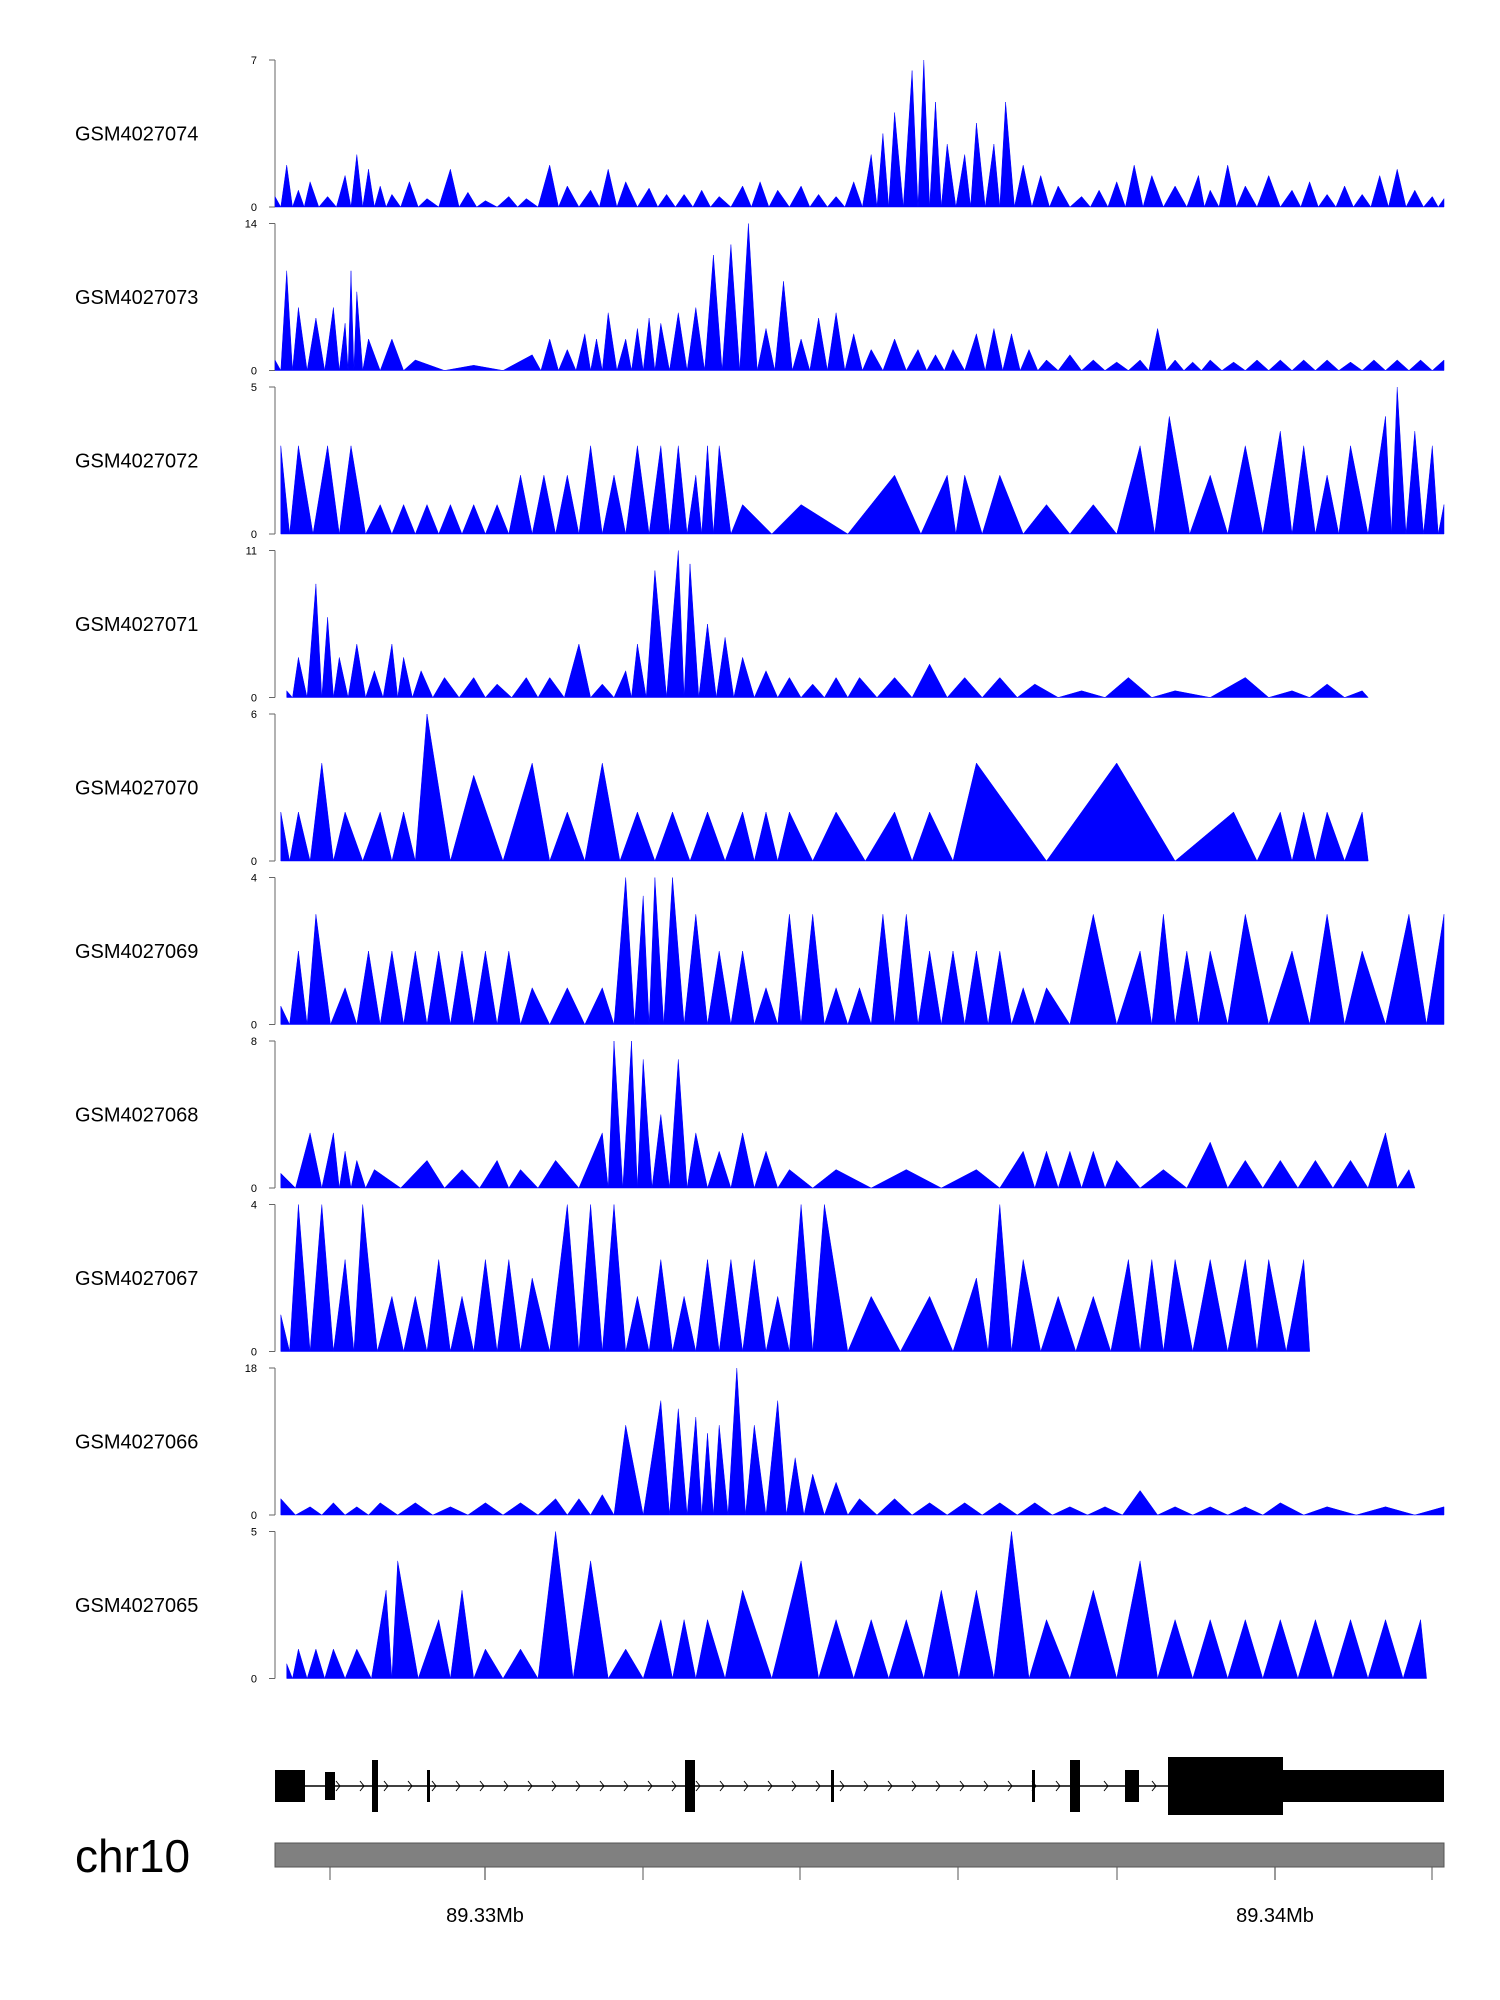 This screenshot has height=2000, width=1500. What do you see at coordinates (1225, 1786) in the screenshot?
I see `exon-10-cds` at bounding box center [1225, 1786].